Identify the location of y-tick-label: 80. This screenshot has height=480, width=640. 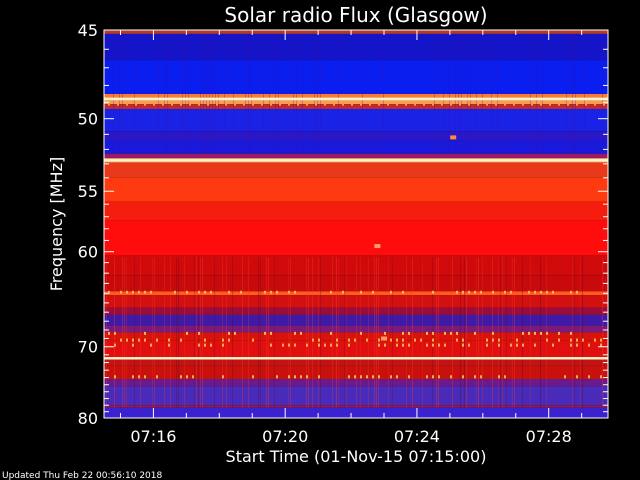
(88, 418).